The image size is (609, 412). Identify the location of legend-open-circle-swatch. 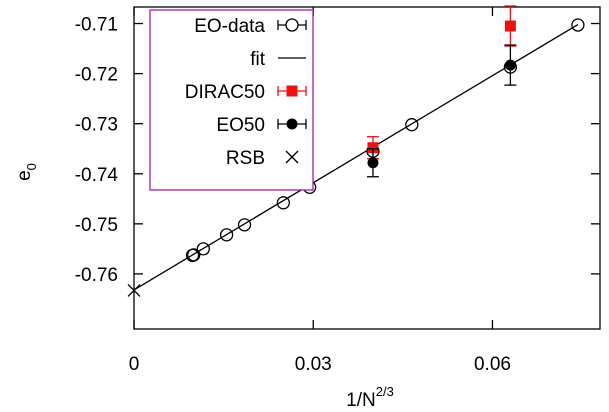
(292, 25).